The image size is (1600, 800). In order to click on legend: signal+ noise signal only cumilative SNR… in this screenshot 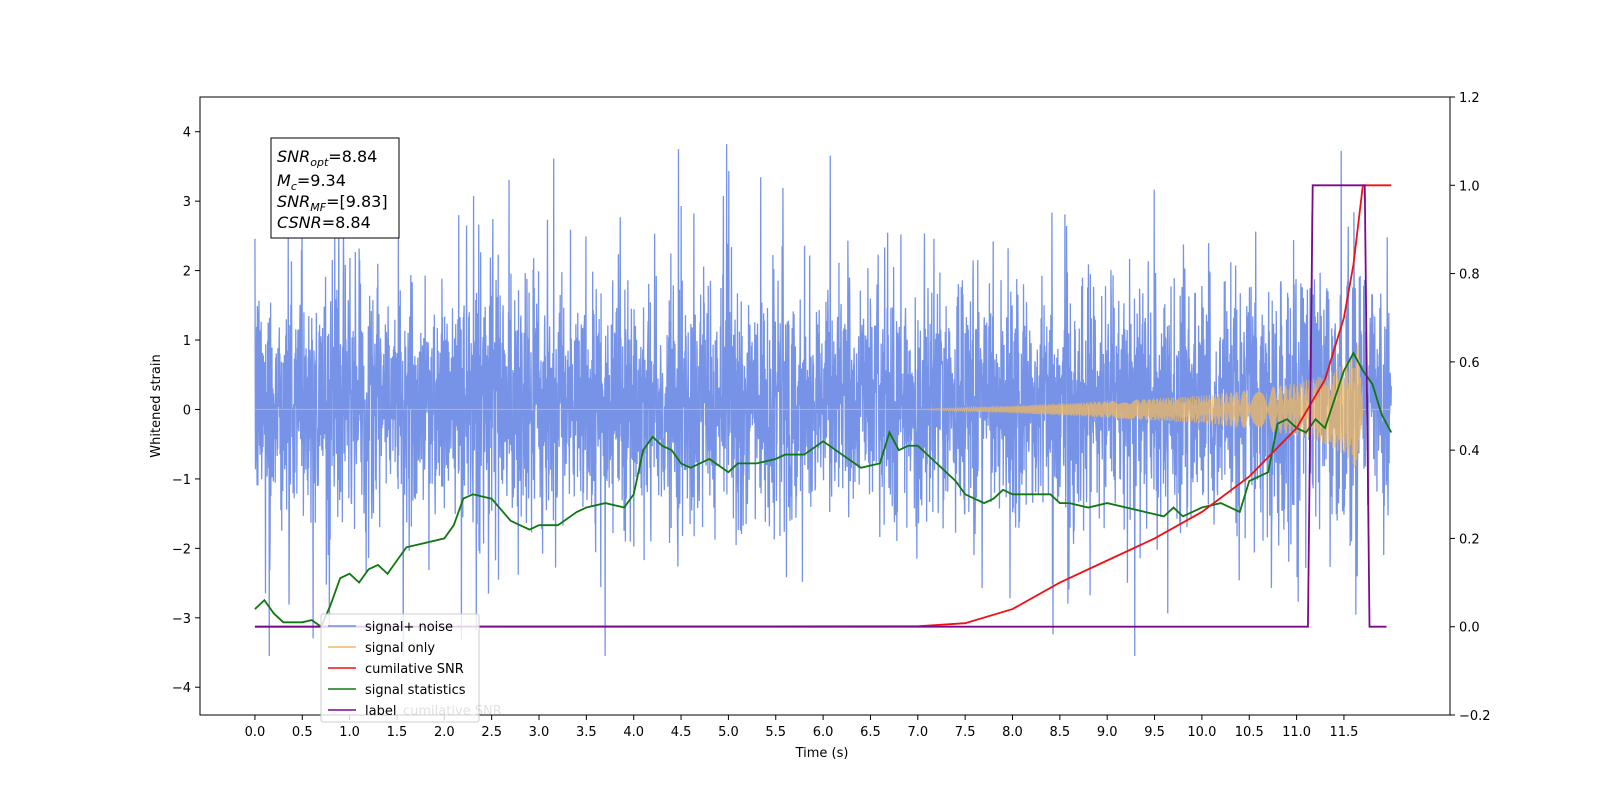, I will do `click(411, 668)`.